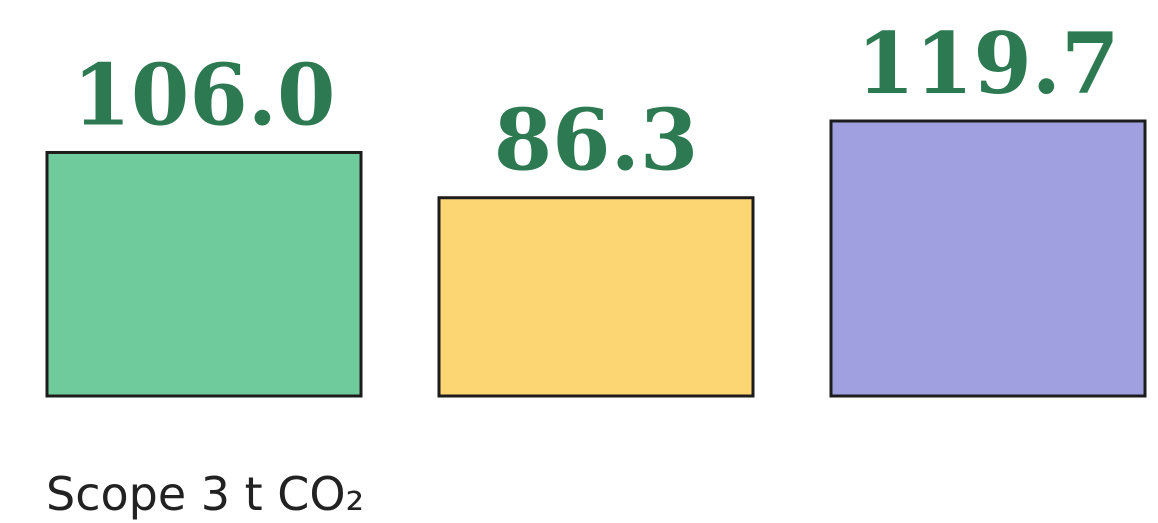  Describe the element at coordinates (596, 140) in the screenshot. I see `bar-value-label-2: 86.3` at that location.